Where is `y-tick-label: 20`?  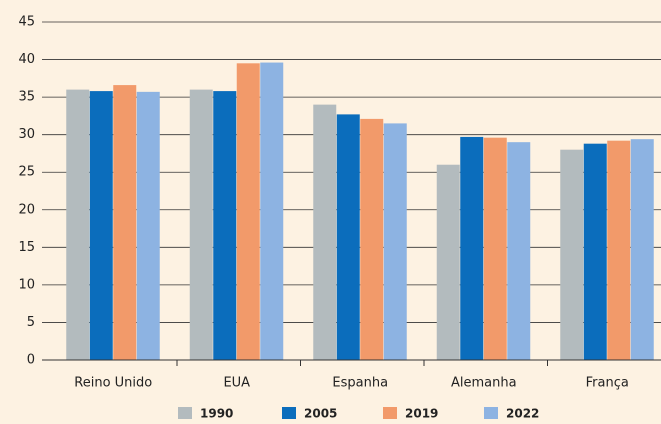 y-tick-label: 20 is located at coordinates (26, 209).